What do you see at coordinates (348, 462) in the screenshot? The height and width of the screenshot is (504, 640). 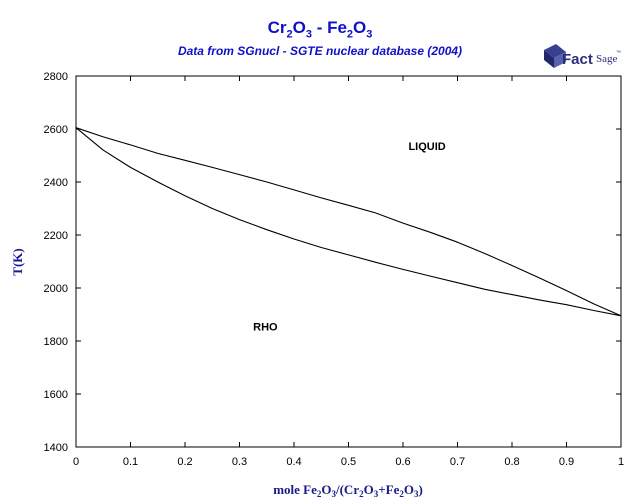 I see `x-tick-label: 0.5` at bounding box center [348, 462].